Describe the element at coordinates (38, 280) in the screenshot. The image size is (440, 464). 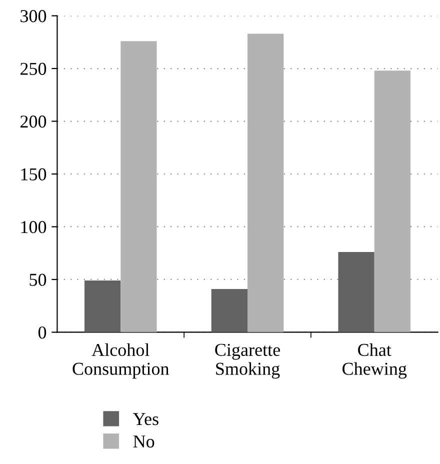
I see `y-tick-label: 50` at that location.